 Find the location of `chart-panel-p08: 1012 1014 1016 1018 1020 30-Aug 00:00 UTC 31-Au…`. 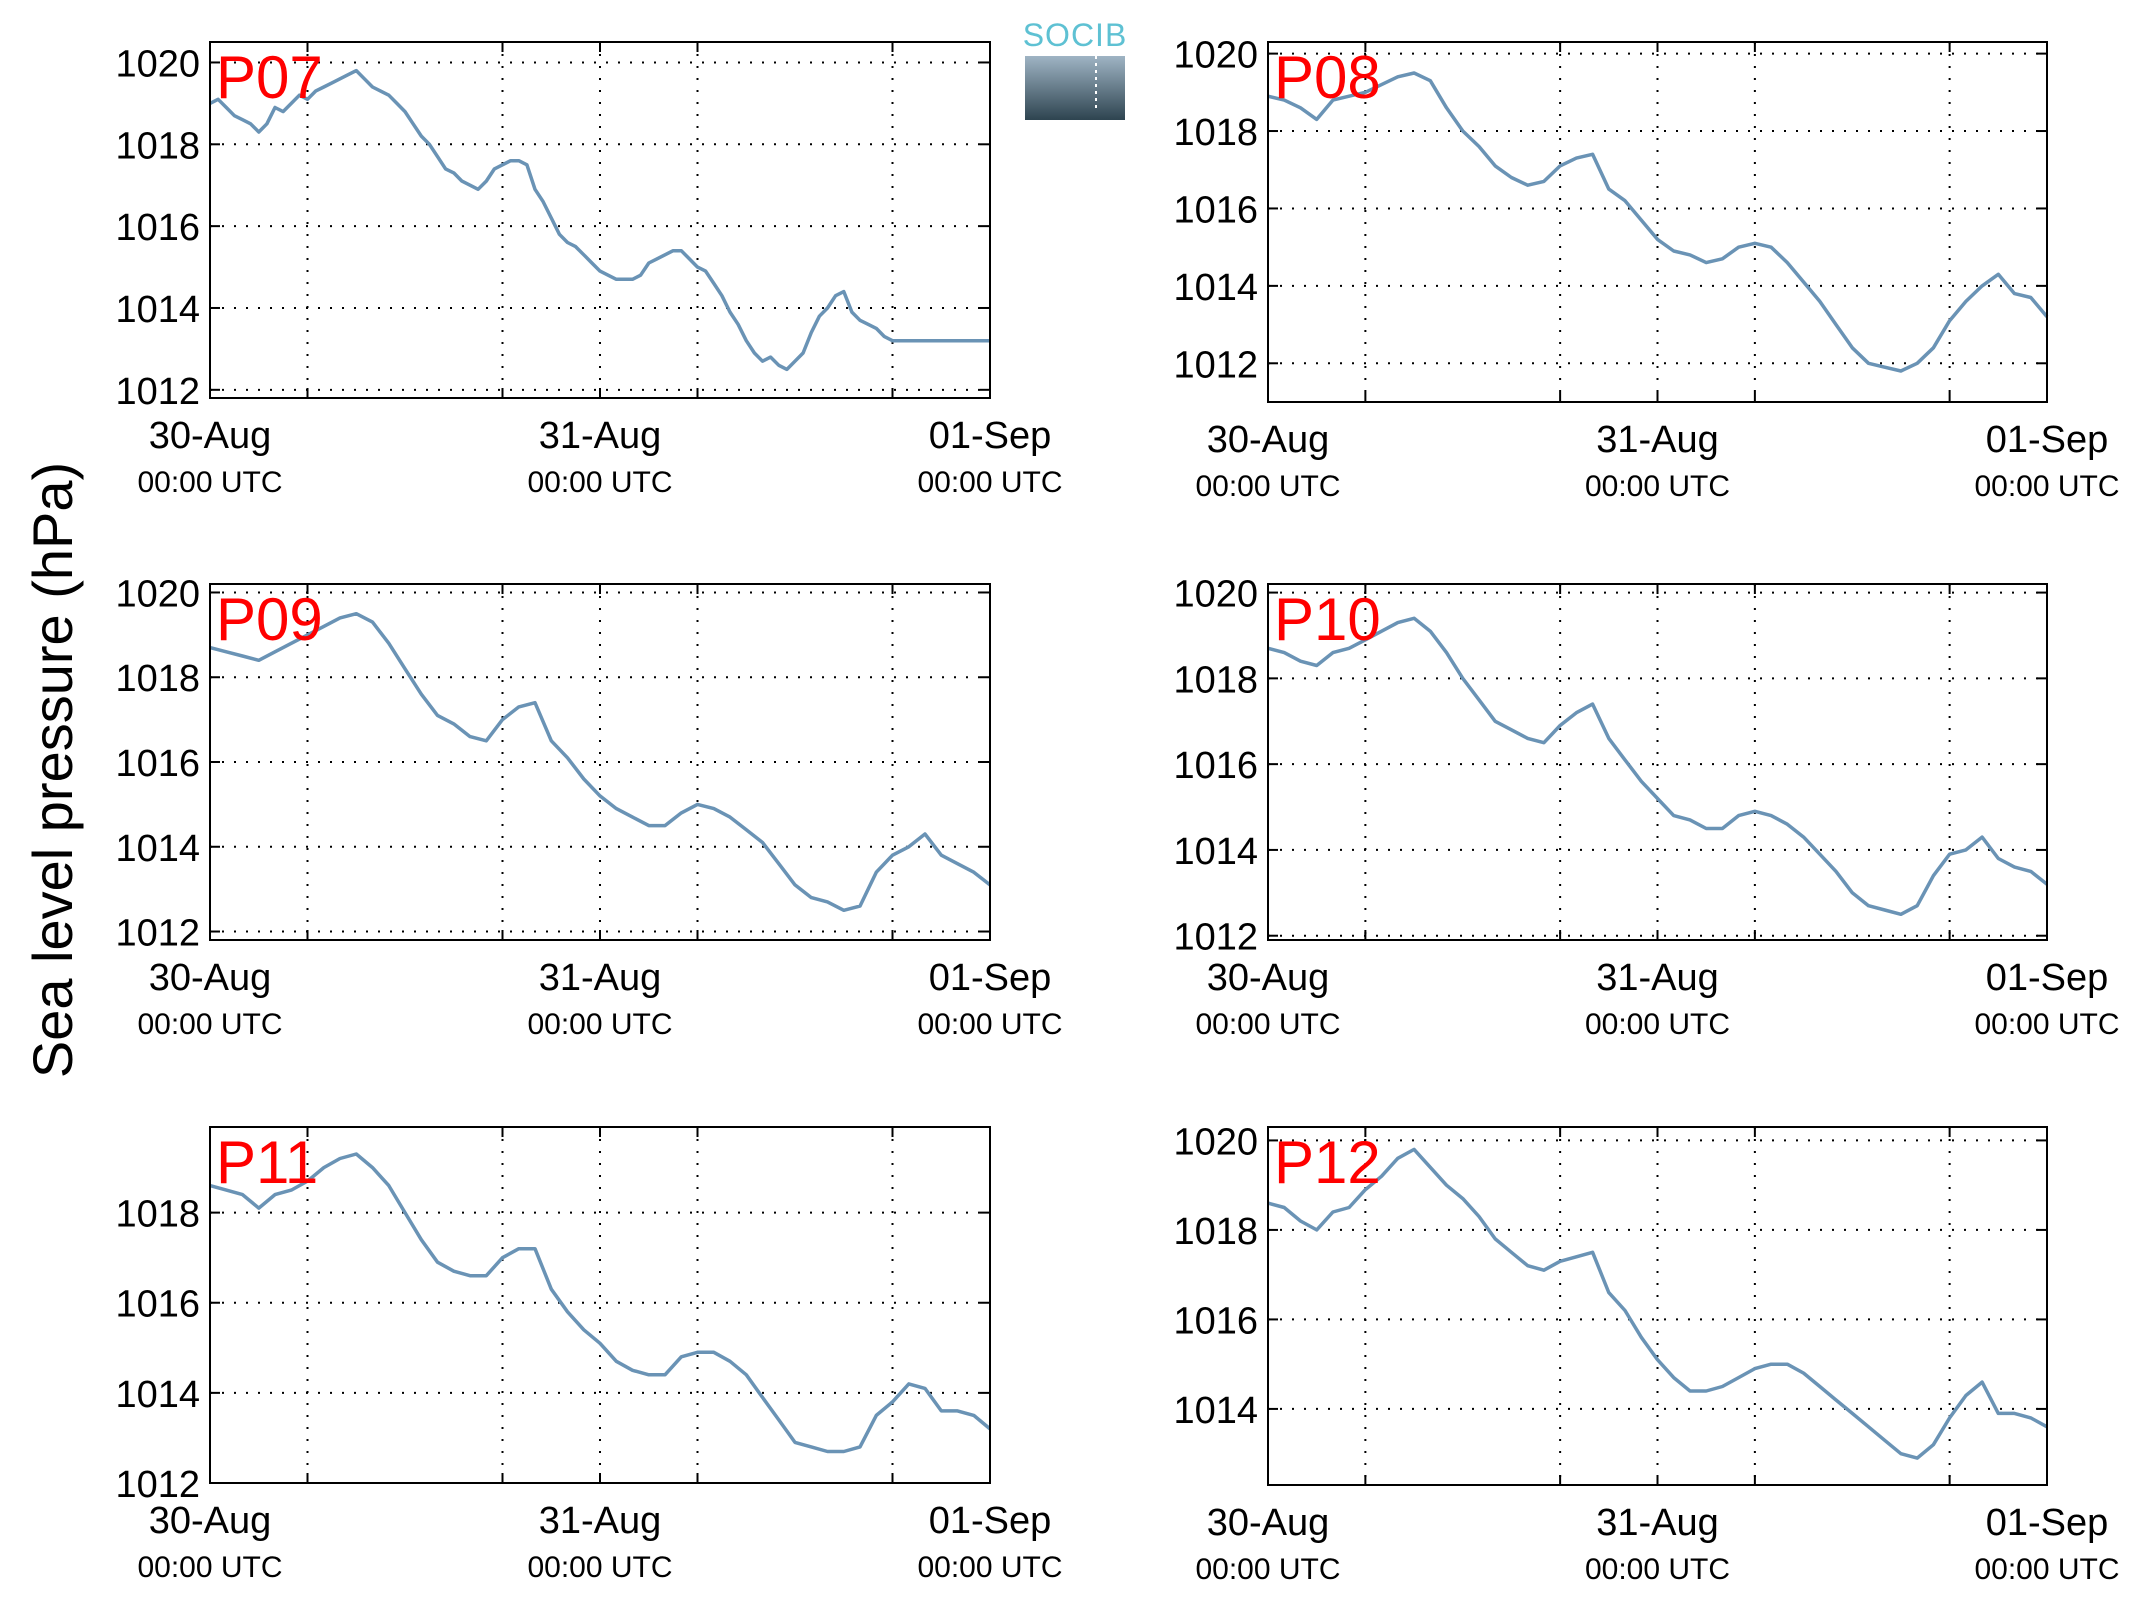

chart-panel-p08: 1012 1014 1016 1018 1020 30-Aug 00:00 UTC 31-Au… is located at coordinates (1646, 269).